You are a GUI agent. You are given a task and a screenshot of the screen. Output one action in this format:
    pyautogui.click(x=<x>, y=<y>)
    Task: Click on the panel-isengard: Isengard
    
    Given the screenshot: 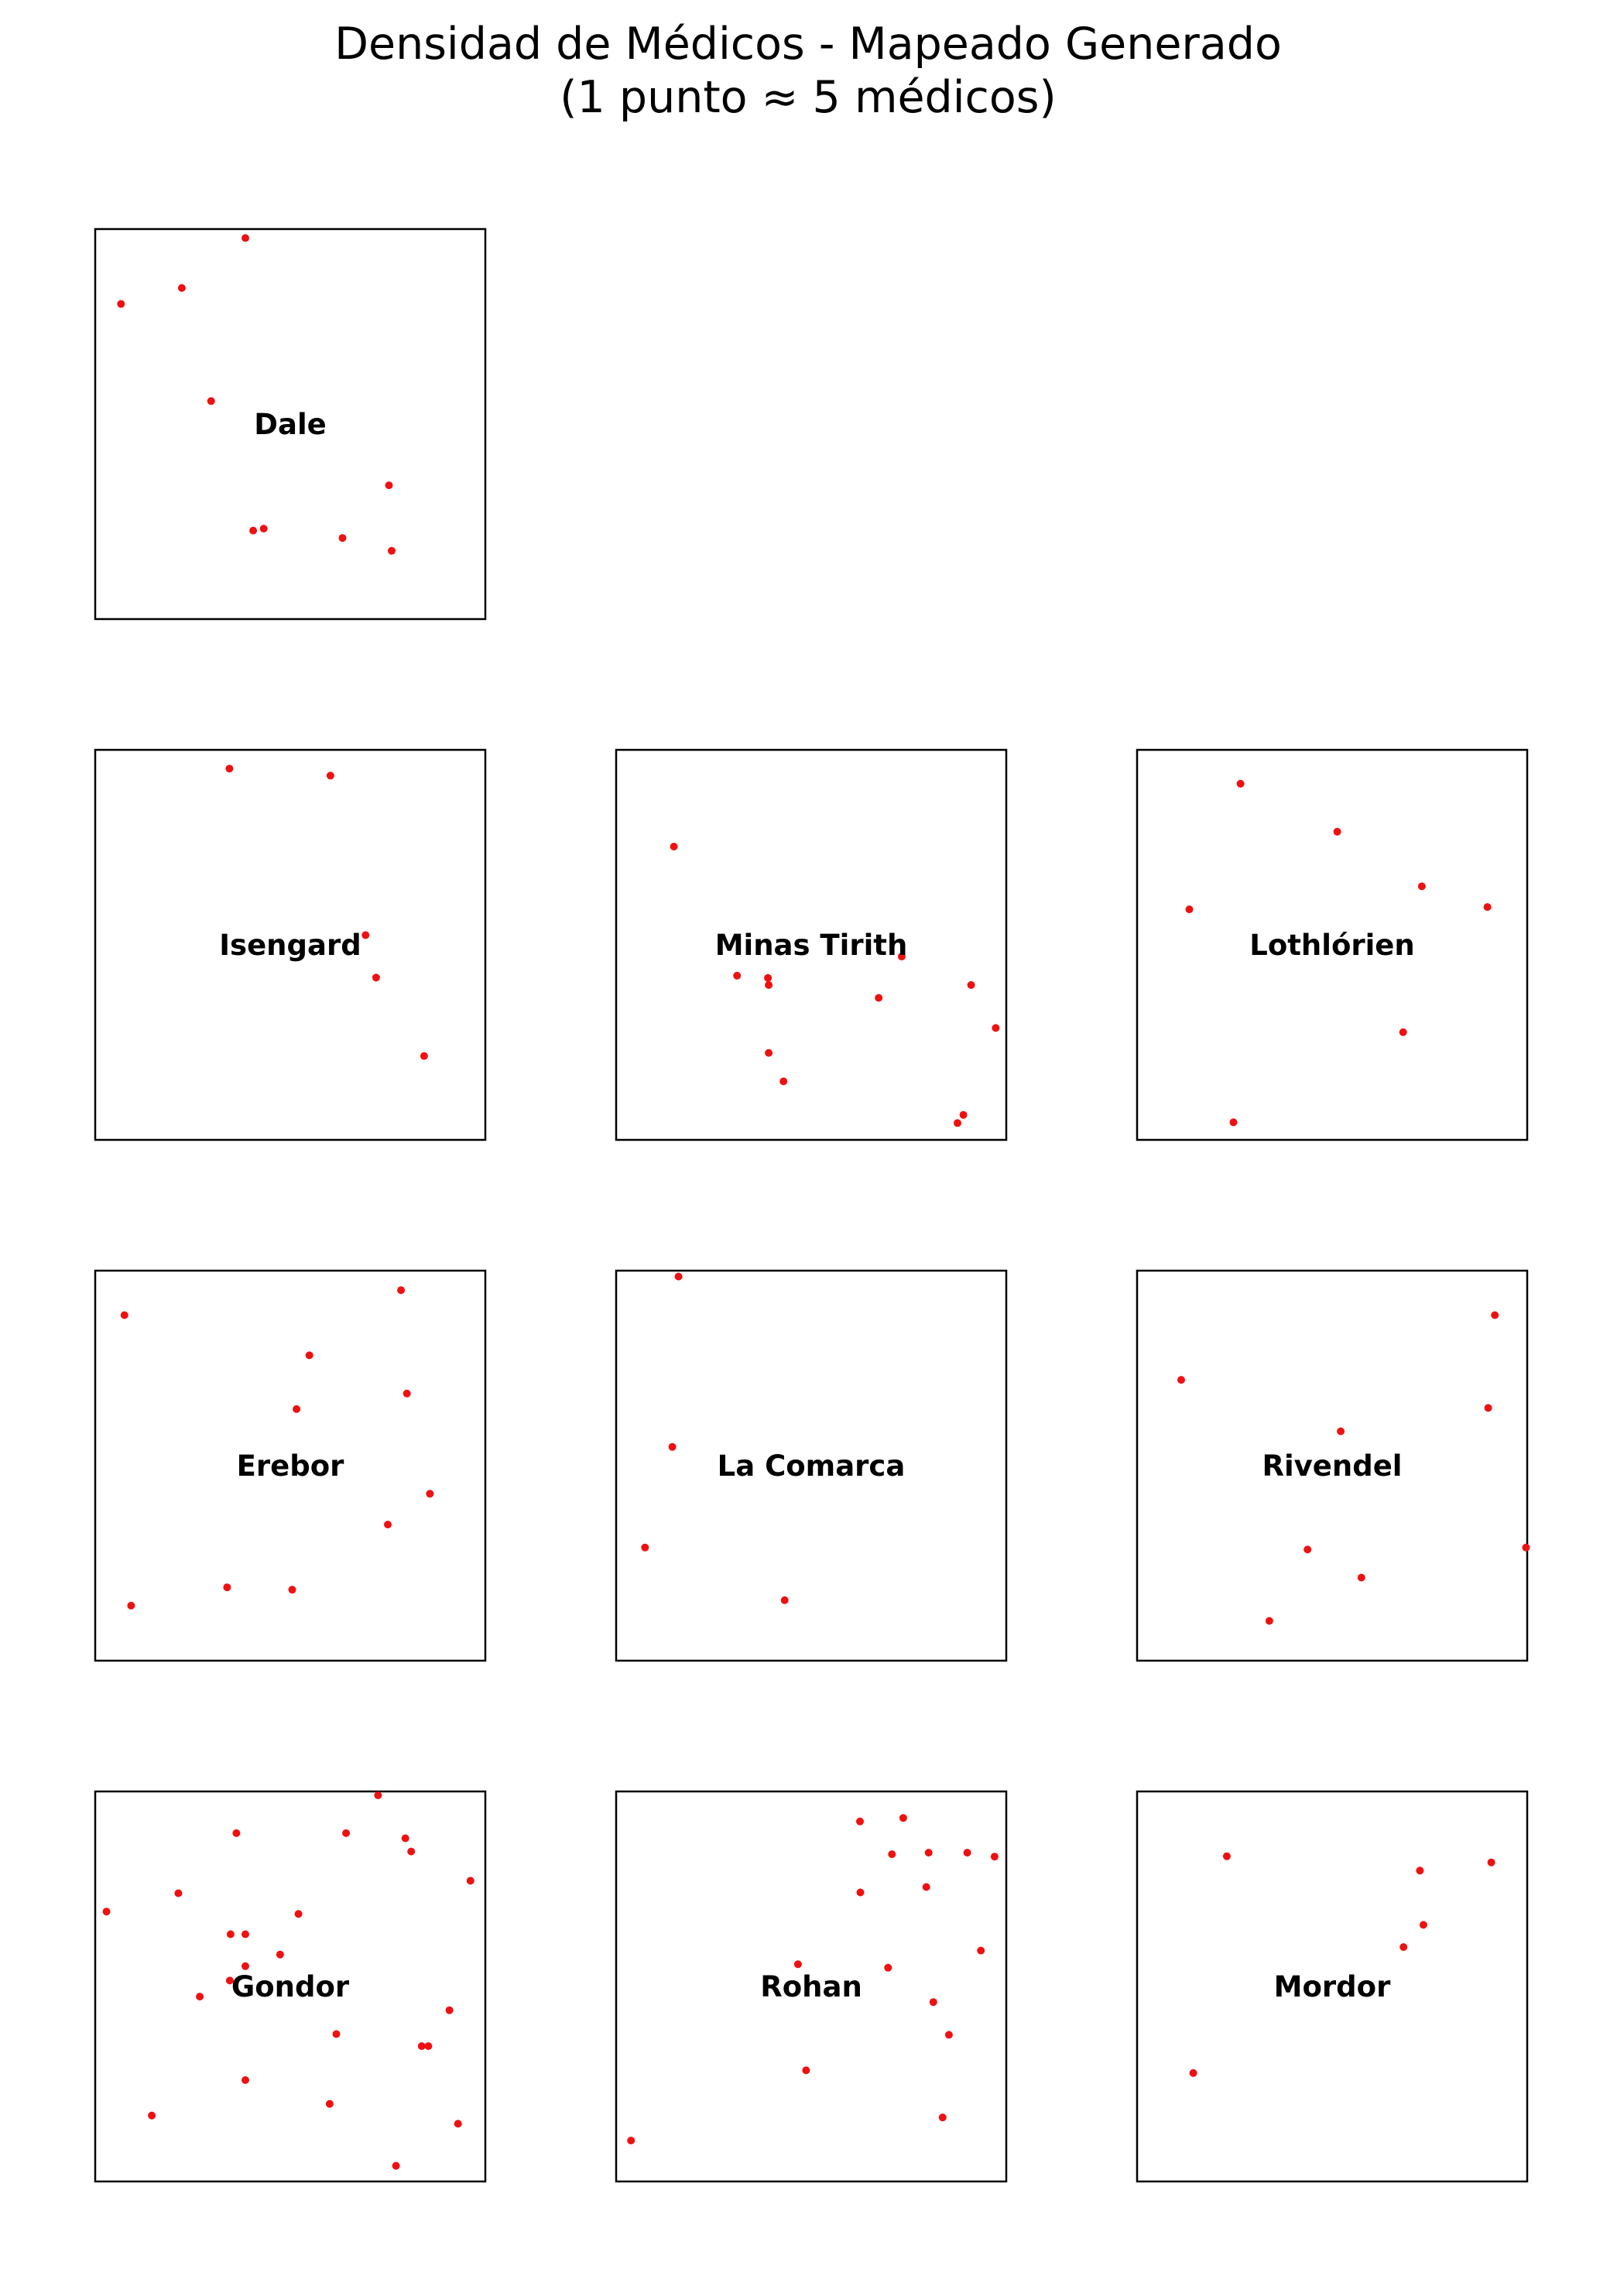 What is the action you would take?
    pyautogui.click(x=290, y=944)
    